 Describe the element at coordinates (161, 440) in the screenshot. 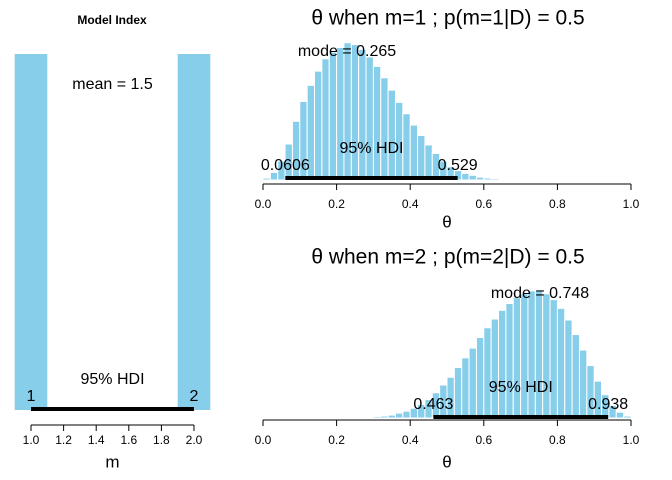

I see `x-tick-label: 1.8` at that location.